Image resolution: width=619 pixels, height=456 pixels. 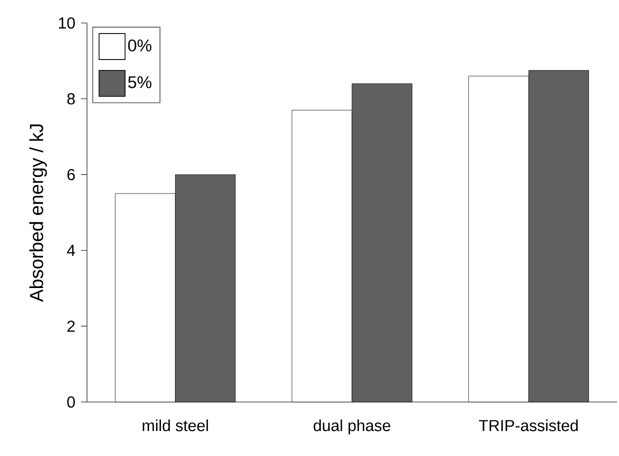 I want to click on legend-label: 5%, so click(x=140, y=82).